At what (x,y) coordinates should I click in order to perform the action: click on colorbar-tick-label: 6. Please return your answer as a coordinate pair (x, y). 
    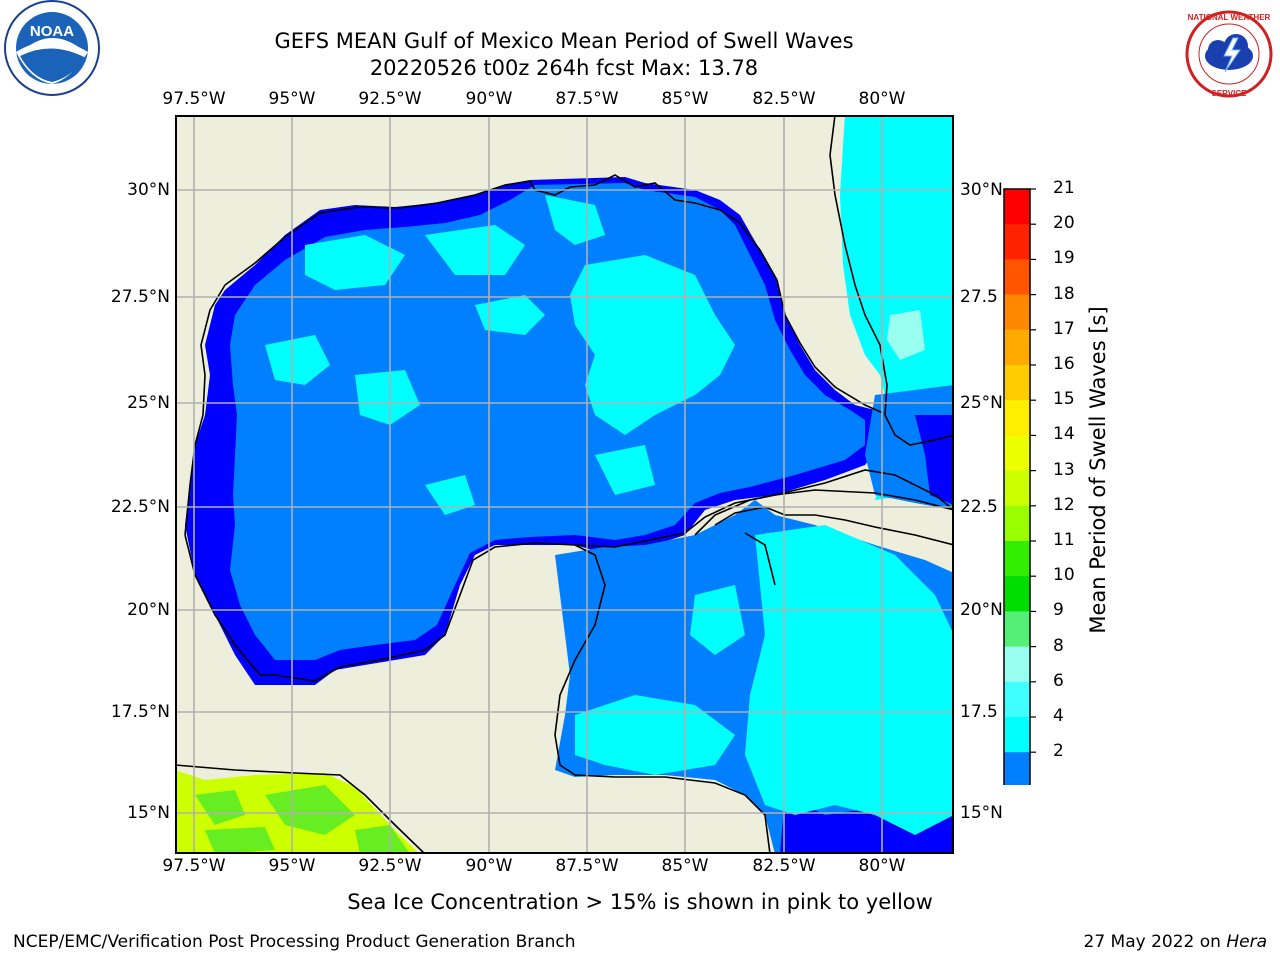
    Looking at the image, I should click on (1058, 680).